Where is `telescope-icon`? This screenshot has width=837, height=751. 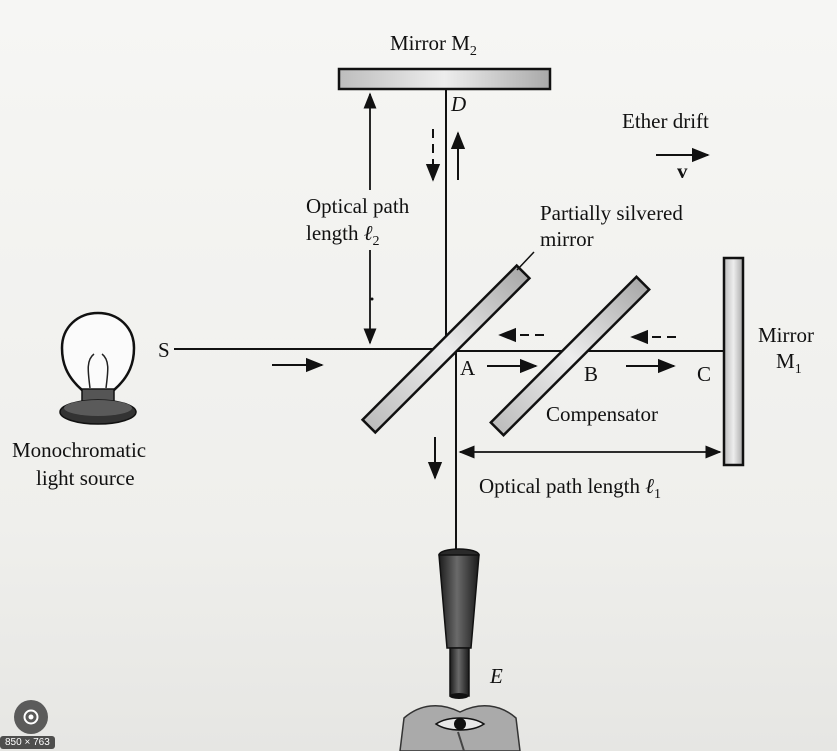
telescope-icon is located at coordinates (459, 623).